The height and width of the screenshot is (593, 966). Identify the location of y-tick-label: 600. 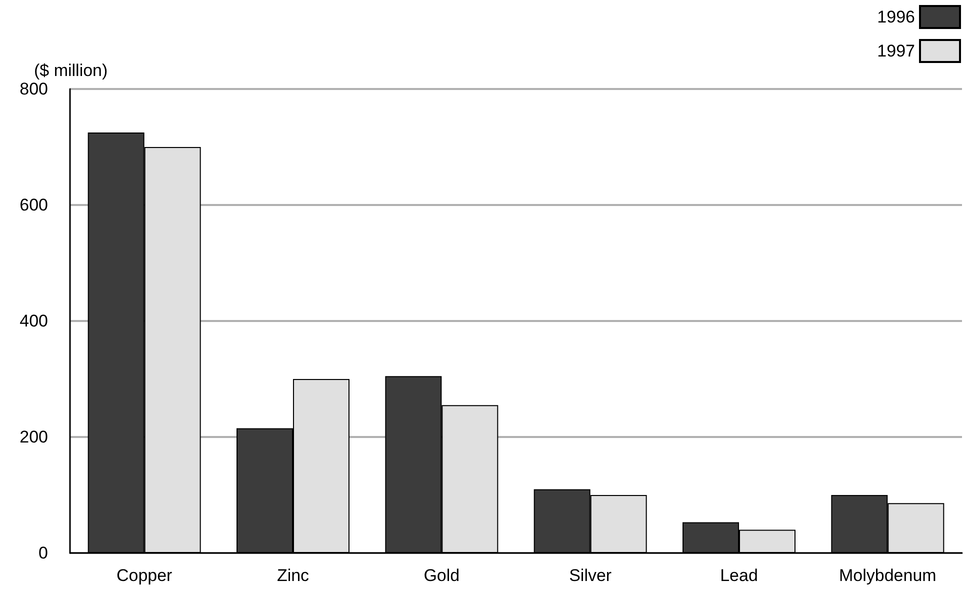
(34, 205).